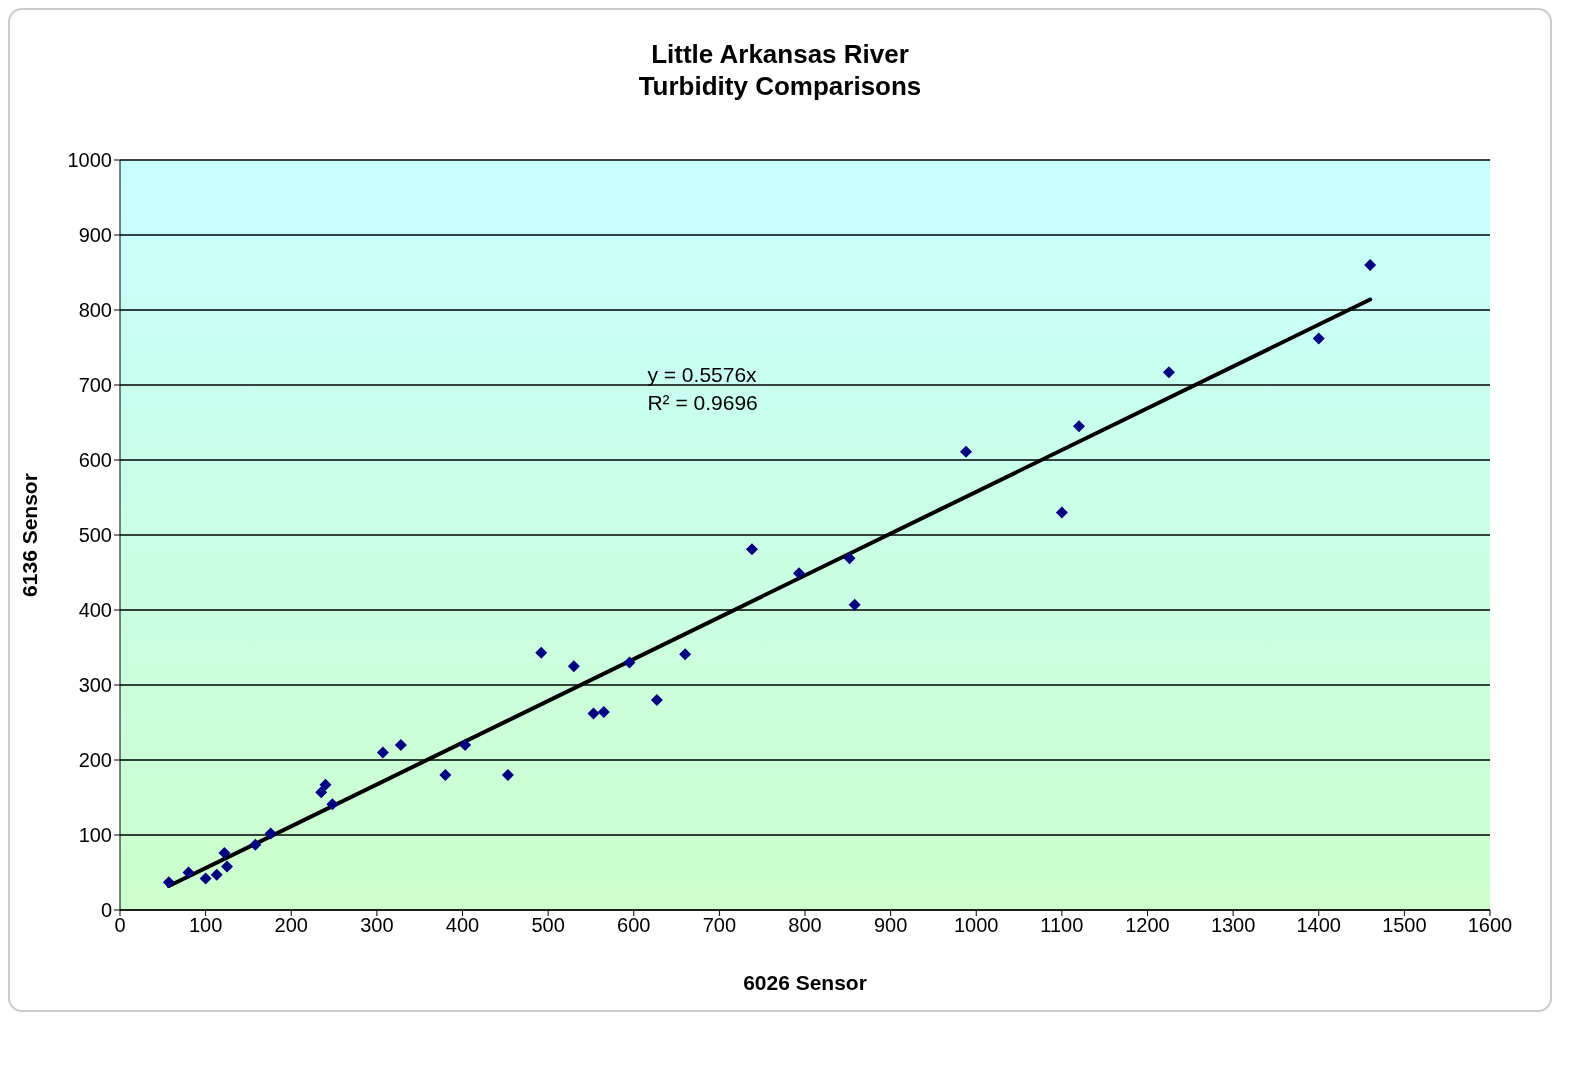 The width and height of the screenshot is (1593, 1080). I want to click on chart-title: Little Arkansas River, so click(780, 54).